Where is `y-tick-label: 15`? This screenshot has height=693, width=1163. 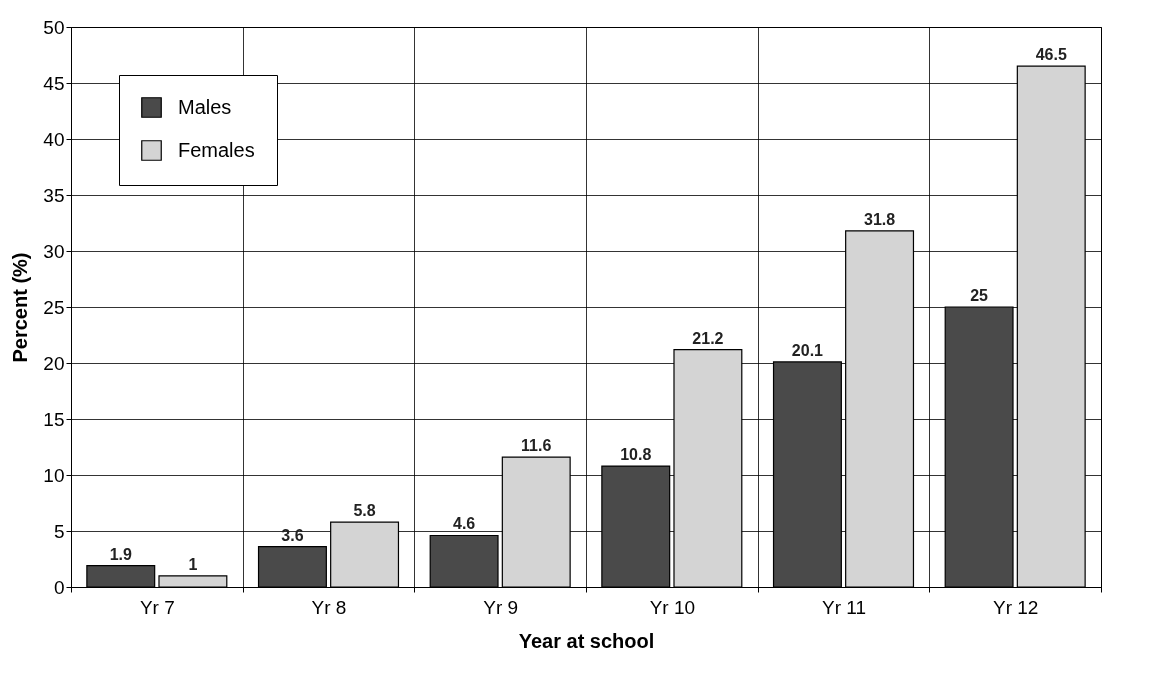
y-tick-label: 15 is located at coordinates (54, 419).